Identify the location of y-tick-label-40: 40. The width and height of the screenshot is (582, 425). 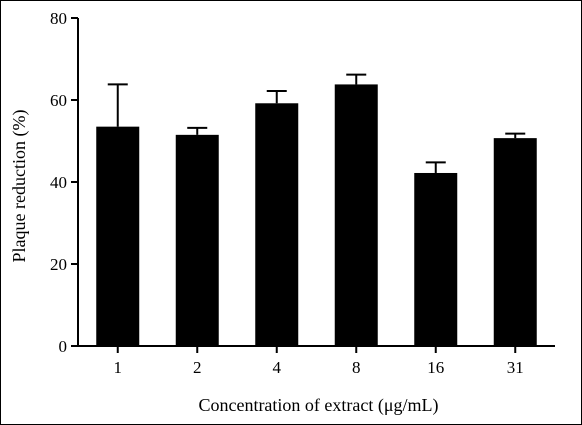
(58, 182).